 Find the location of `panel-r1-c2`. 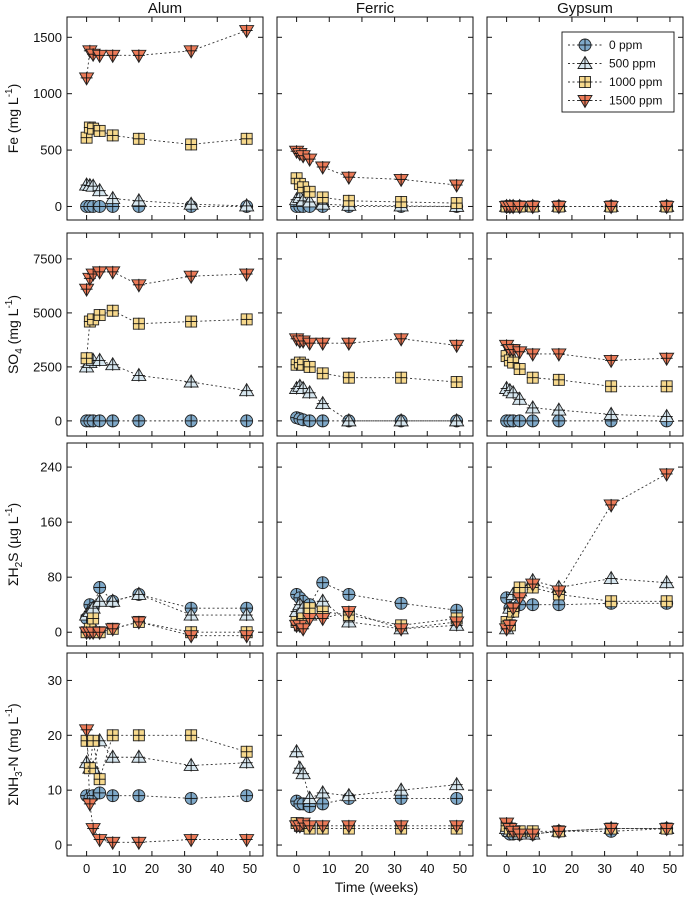

panel-r1-c2 is located at coordinates (585, 334).